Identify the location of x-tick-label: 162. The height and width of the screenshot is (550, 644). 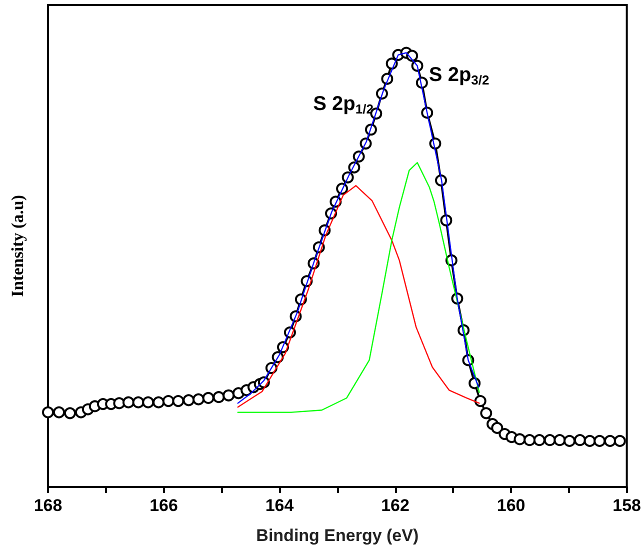
(395, 505).